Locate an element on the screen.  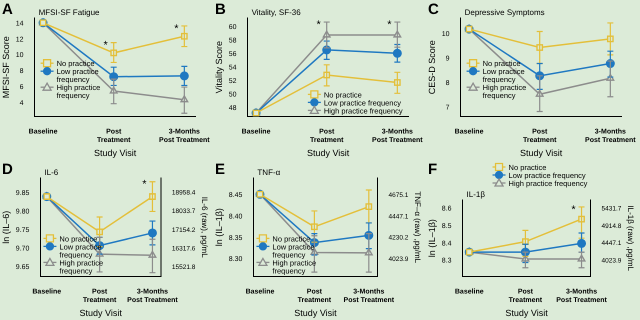
y-axis-title: CES-D Score is located at coordinates (431, 67).